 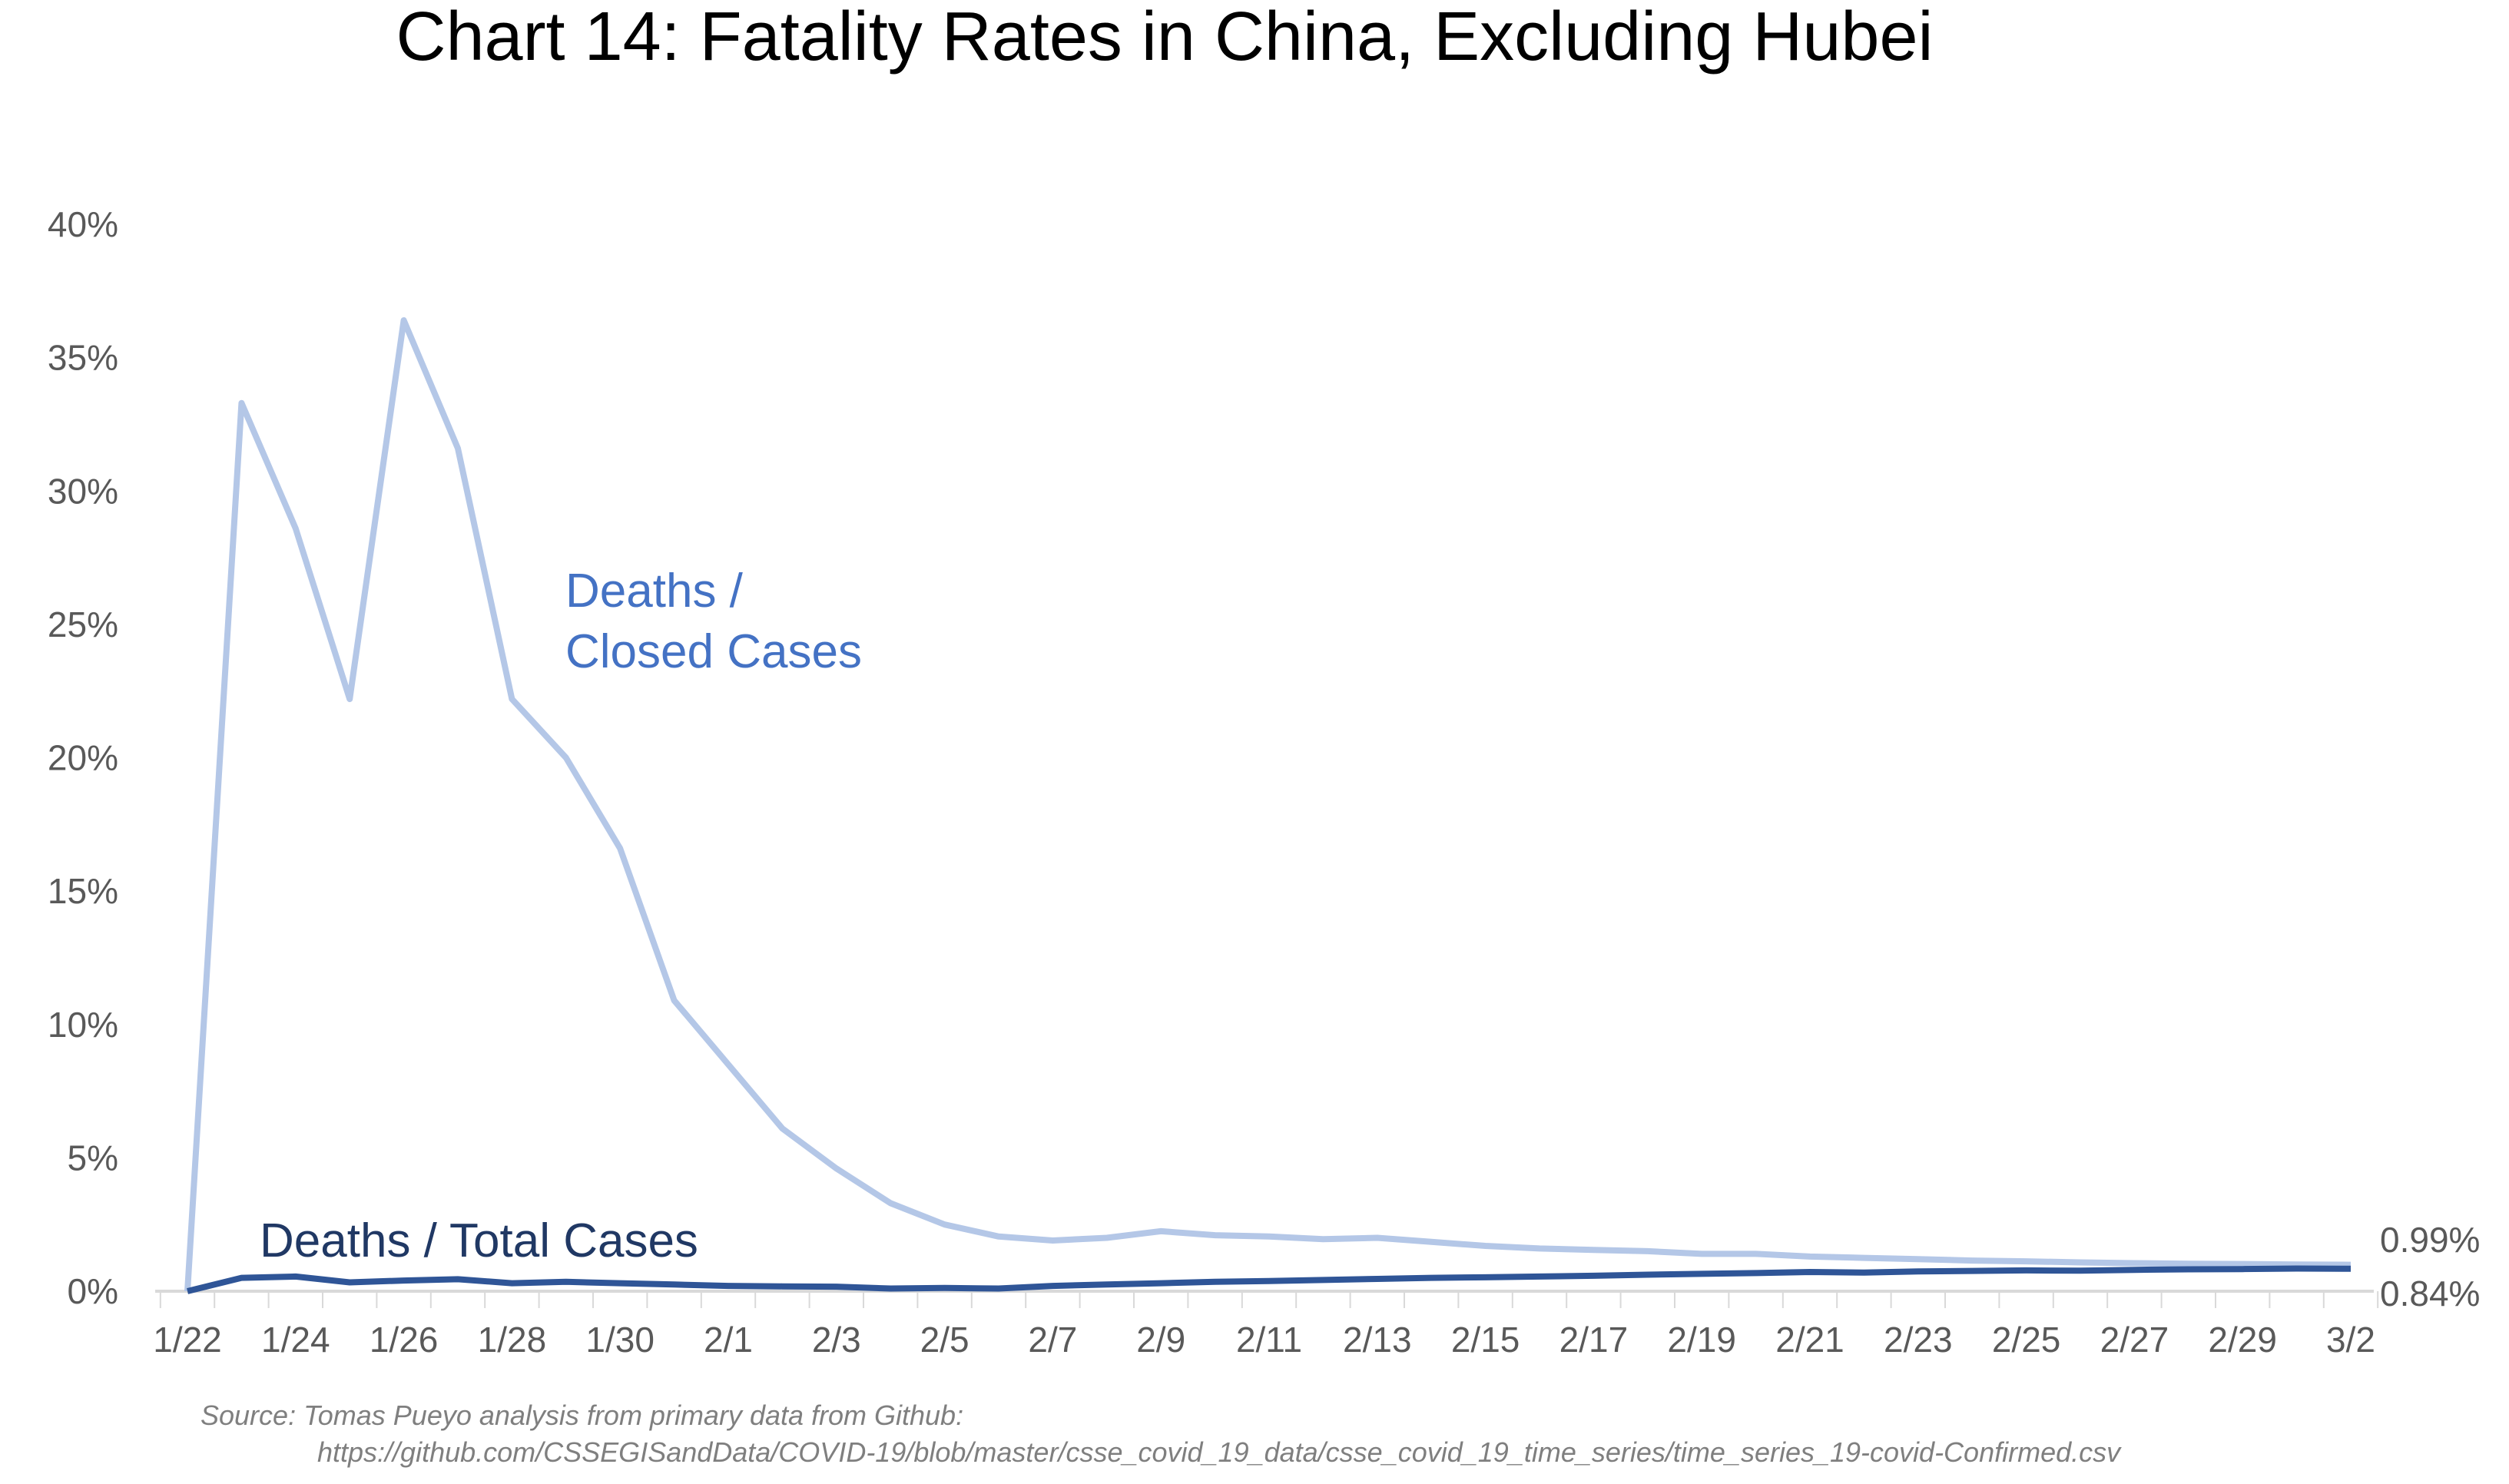 I want to click on x-tick-label: 2/25, so click(x=2026, y=1340).